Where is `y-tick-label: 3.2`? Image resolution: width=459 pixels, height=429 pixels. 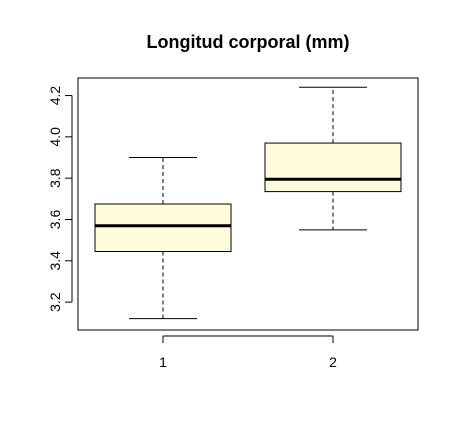 y-tick-label: 3.2 is located at coordinates (55, 302).